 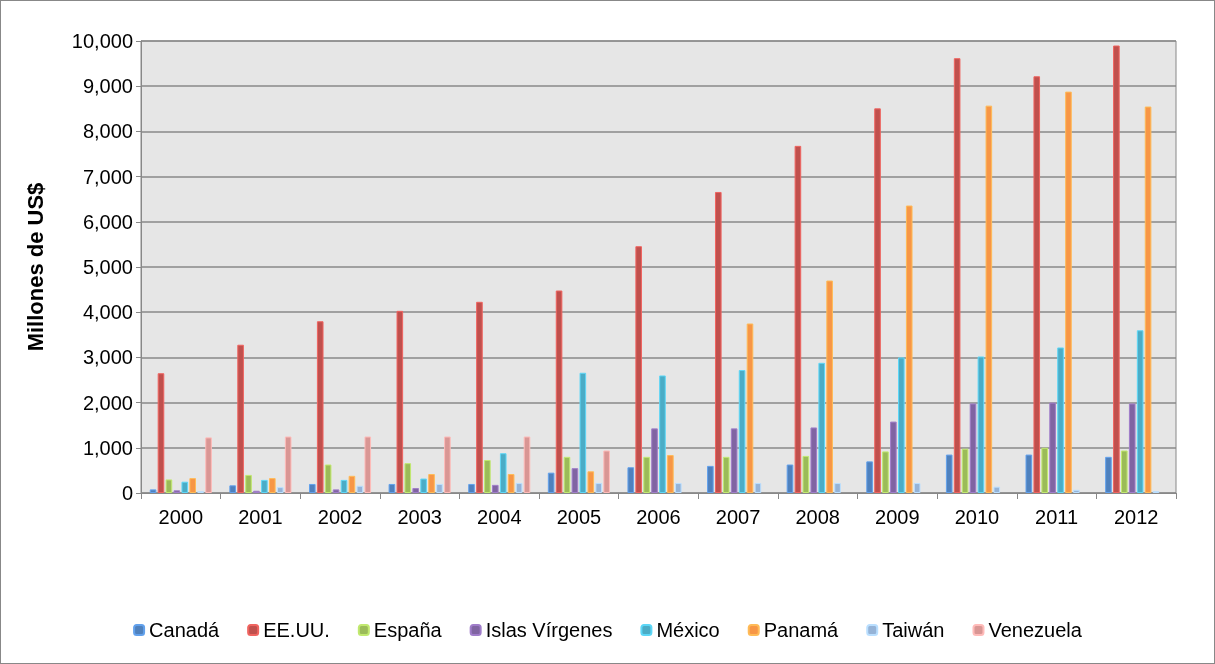 I want to click on y-axis-title: Millones de US$, so click(x=35, y=267).